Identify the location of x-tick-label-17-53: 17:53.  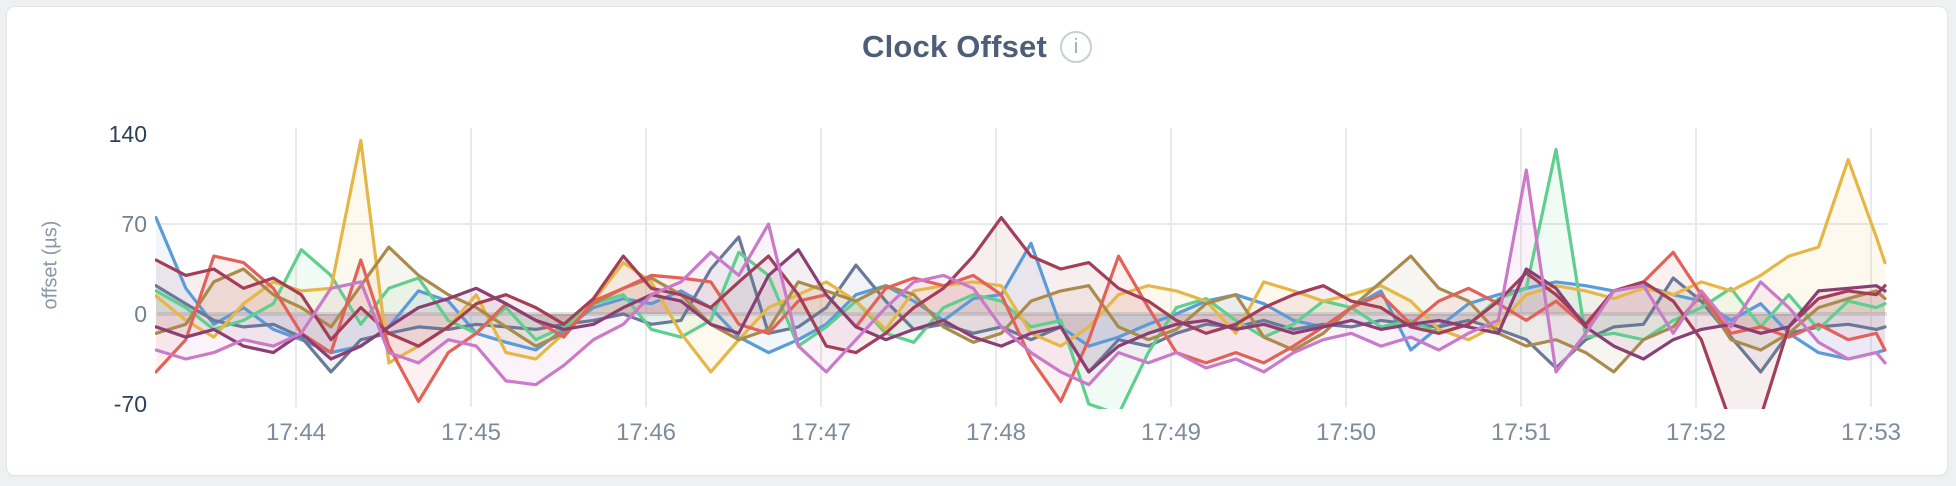
(1871, 432).